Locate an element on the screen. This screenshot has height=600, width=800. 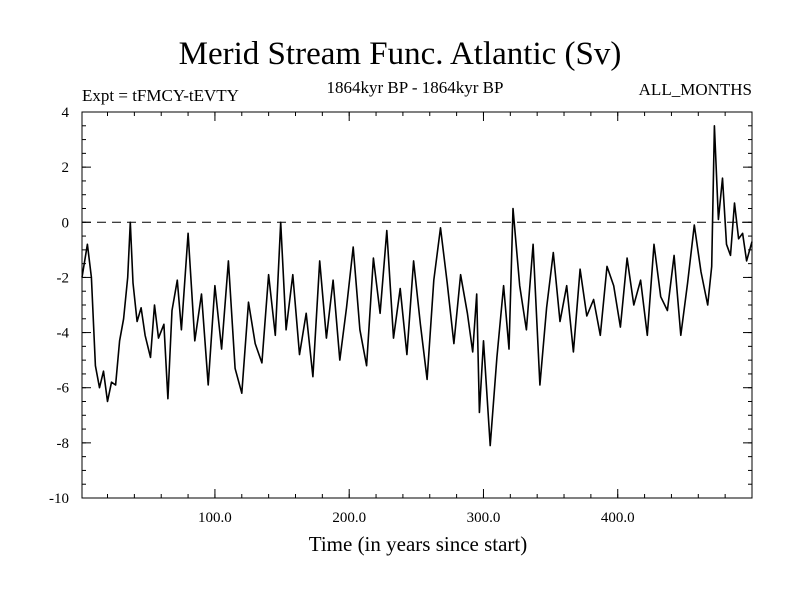
x-tick-label: 100.0 is located at coordinates (215, 518).